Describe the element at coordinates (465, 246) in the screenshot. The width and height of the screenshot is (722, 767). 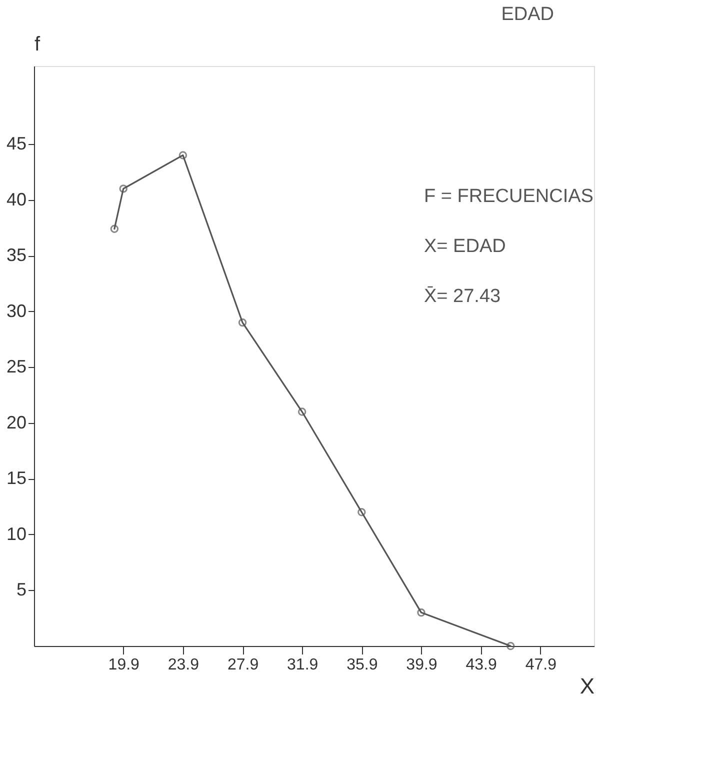
I see `annotation: X= EDAD` at that location.